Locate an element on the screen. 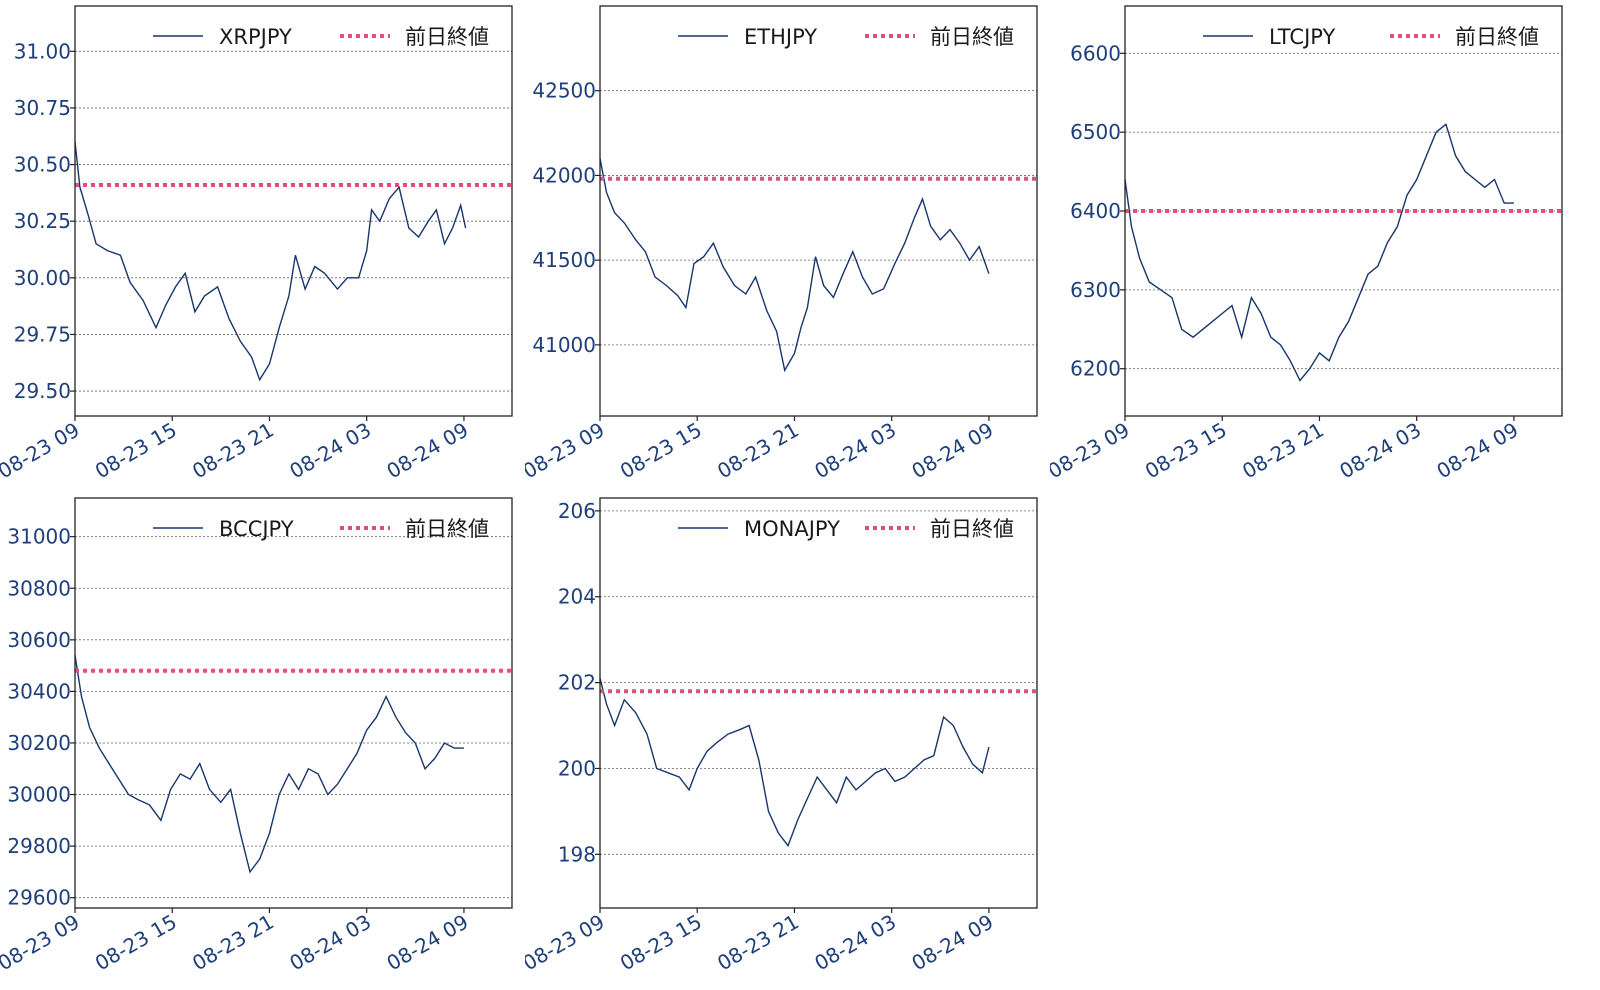 The image size is (1600, 990). y-tick-label: 6500 is located at coordinates (1095, 132).